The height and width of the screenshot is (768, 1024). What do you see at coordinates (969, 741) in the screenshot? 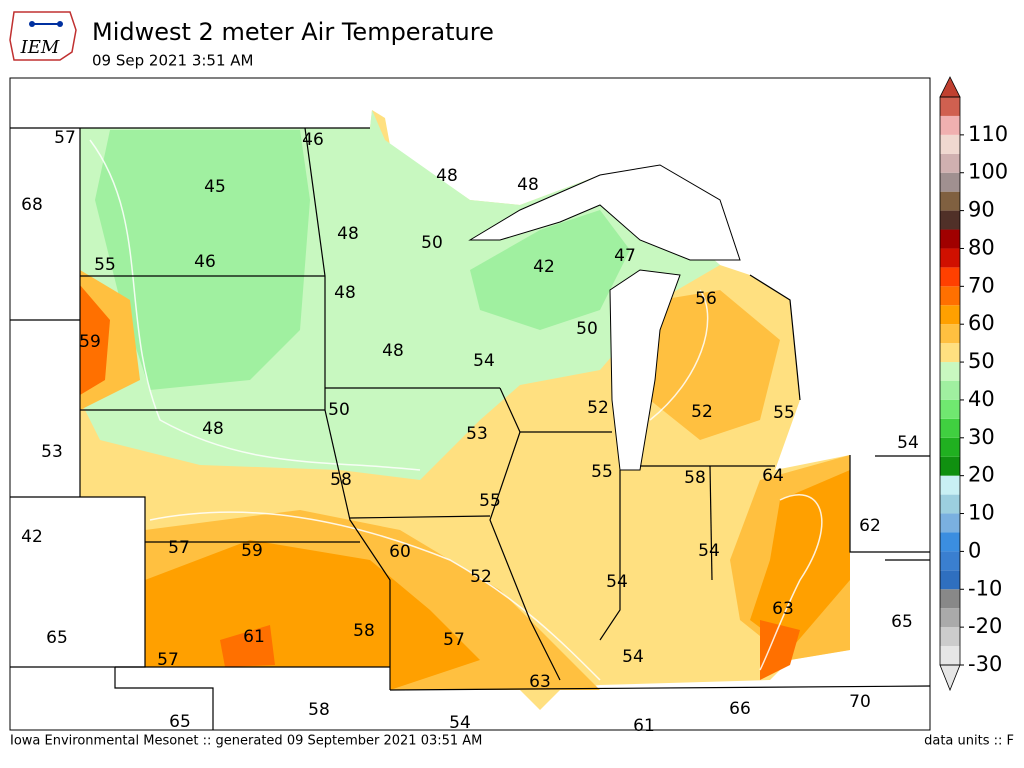
I see `footer-right: data units :: F` at bounding box center [969, 741].